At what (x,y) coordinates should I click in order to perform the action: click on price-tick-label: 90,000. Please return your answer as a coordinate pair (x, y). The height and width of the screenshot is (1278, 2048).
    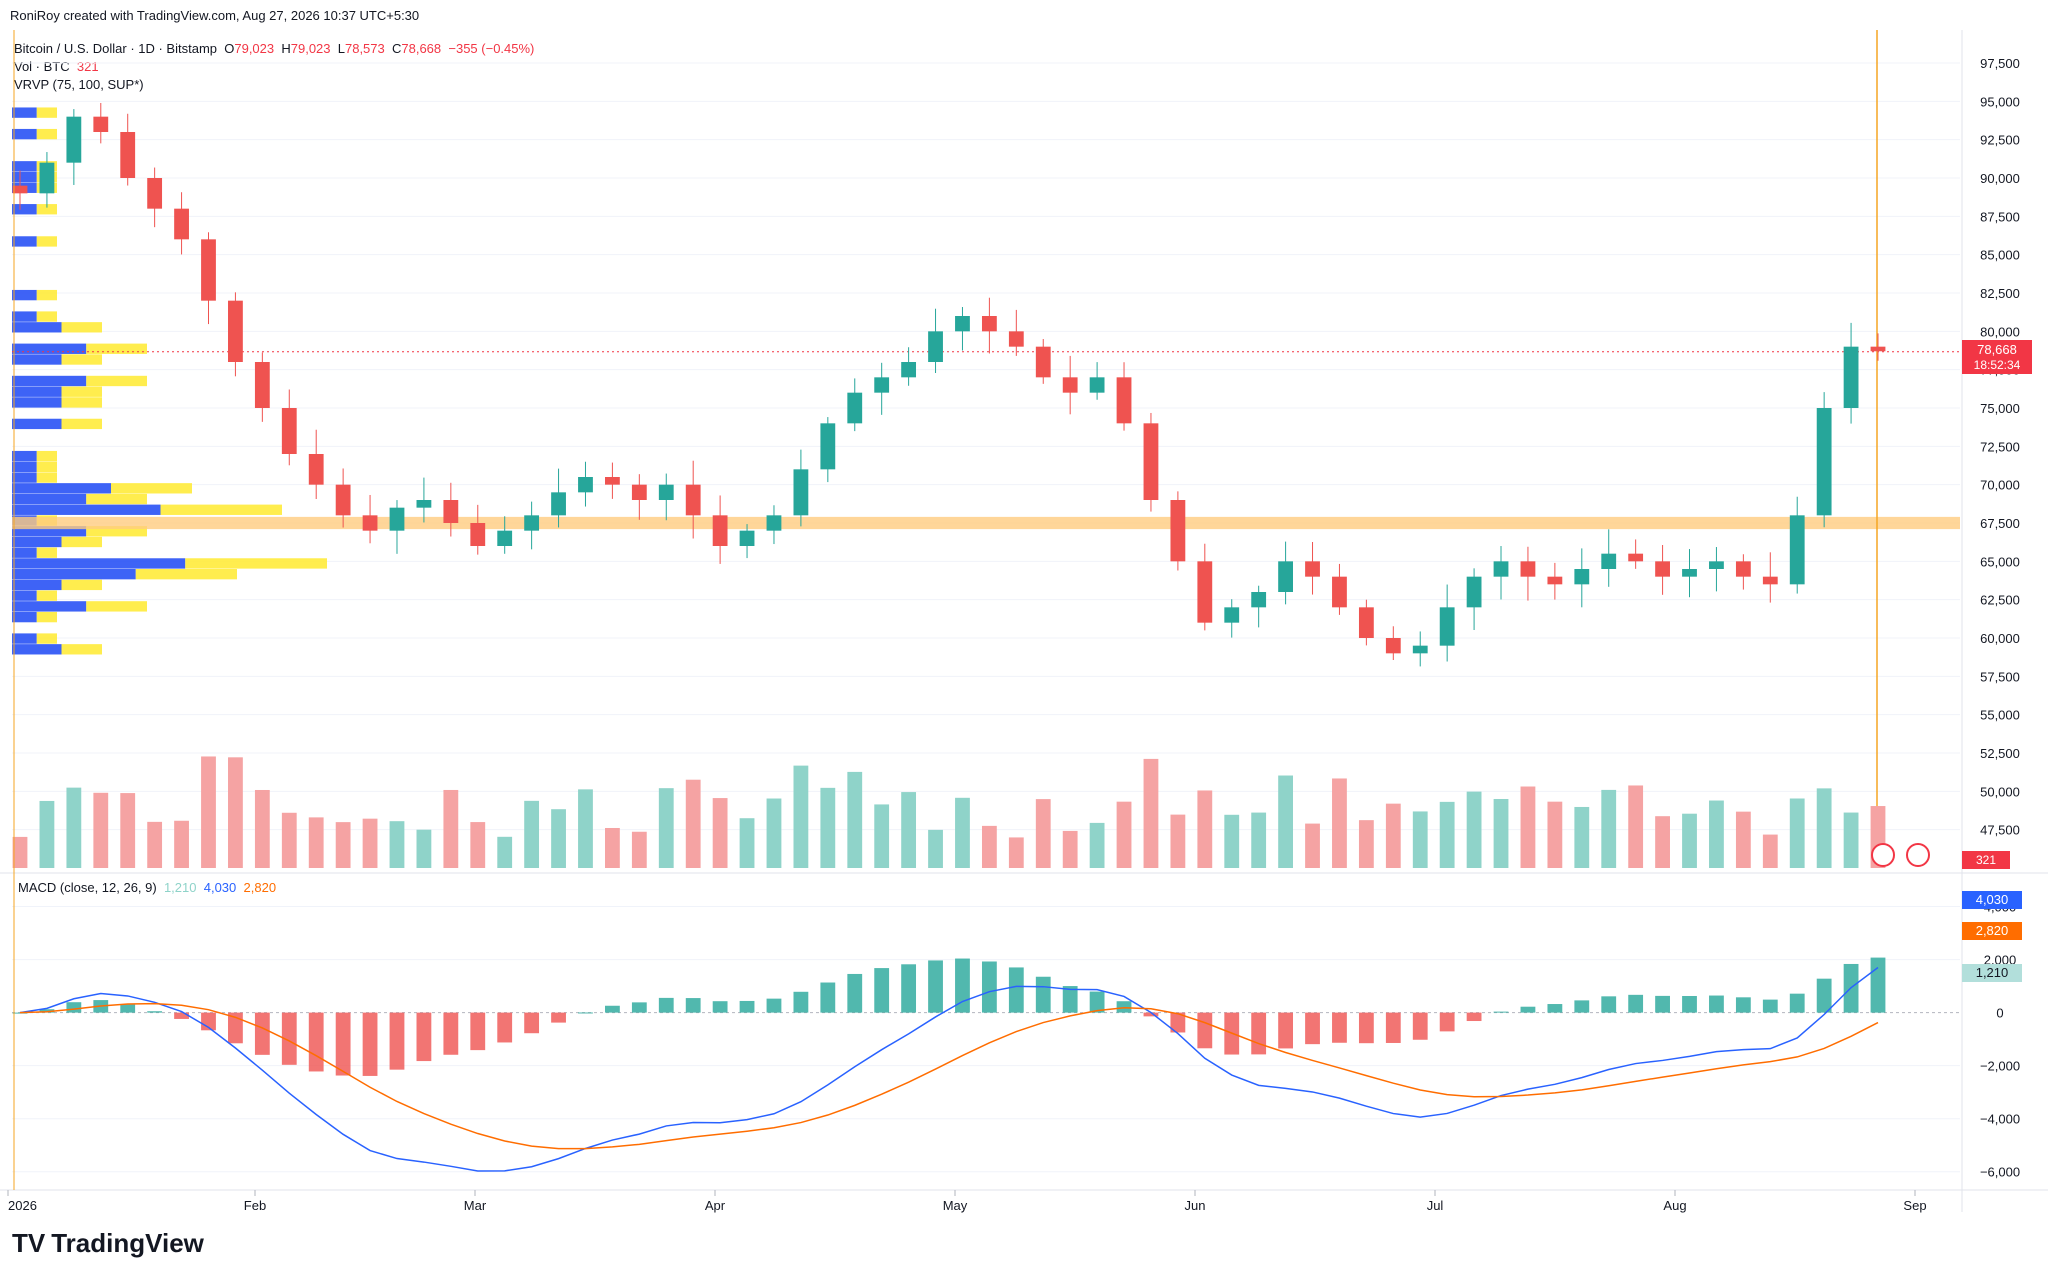
    Looking at the image, I should click on (2000, 178).